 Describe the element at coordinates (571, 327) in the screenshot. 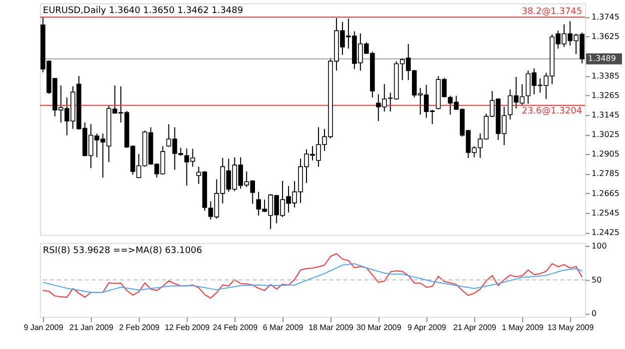

I see `x-tick-label: 13 May 2009` at that location.